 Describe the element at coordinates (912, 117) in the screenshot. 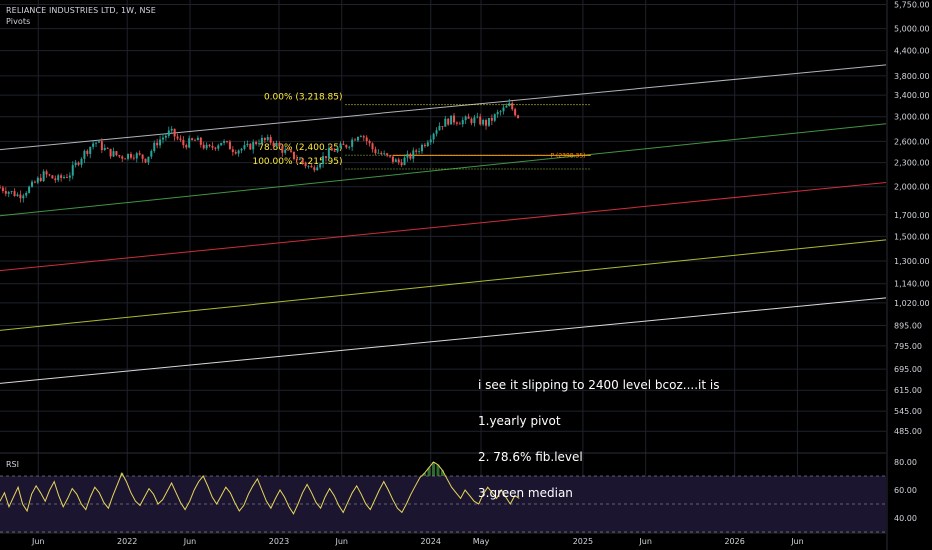

I see `price-tick-label: 3,000.00` at that location.